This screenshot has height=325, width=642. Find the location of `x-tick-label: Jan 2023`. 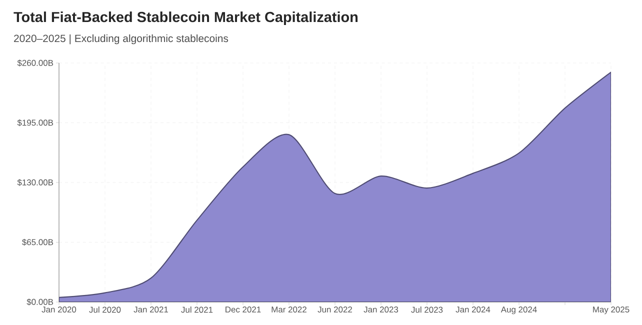

x-tick-label: Jan 2023 is located at coordinates (381, 309).